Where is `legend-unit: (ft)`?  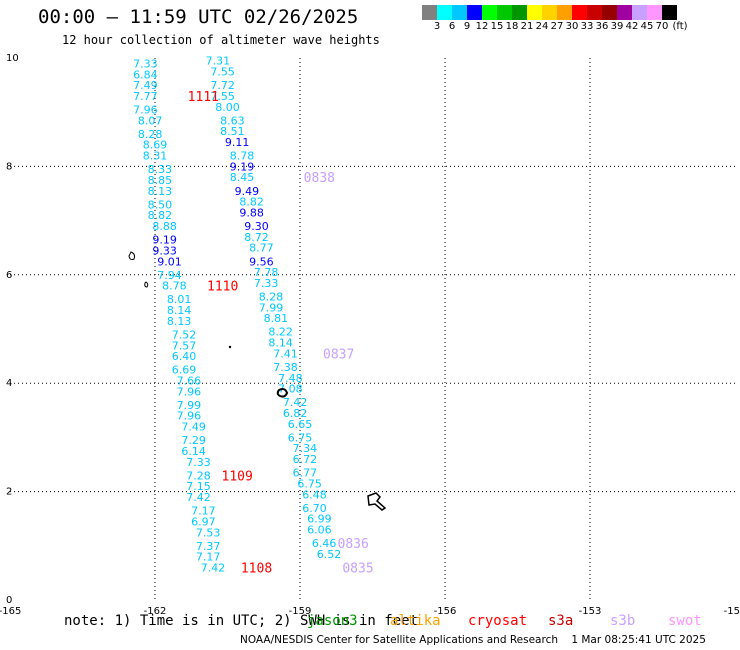
legend-unit: (ft) is located at coordinates (680, 26).